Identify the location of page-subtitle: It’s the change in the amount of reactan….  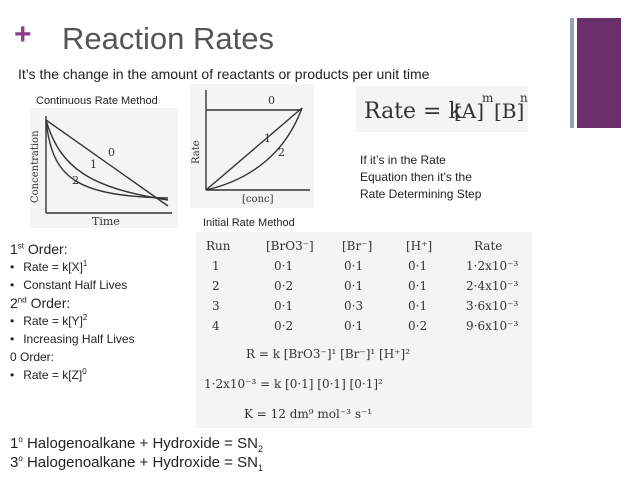
(224, 74).